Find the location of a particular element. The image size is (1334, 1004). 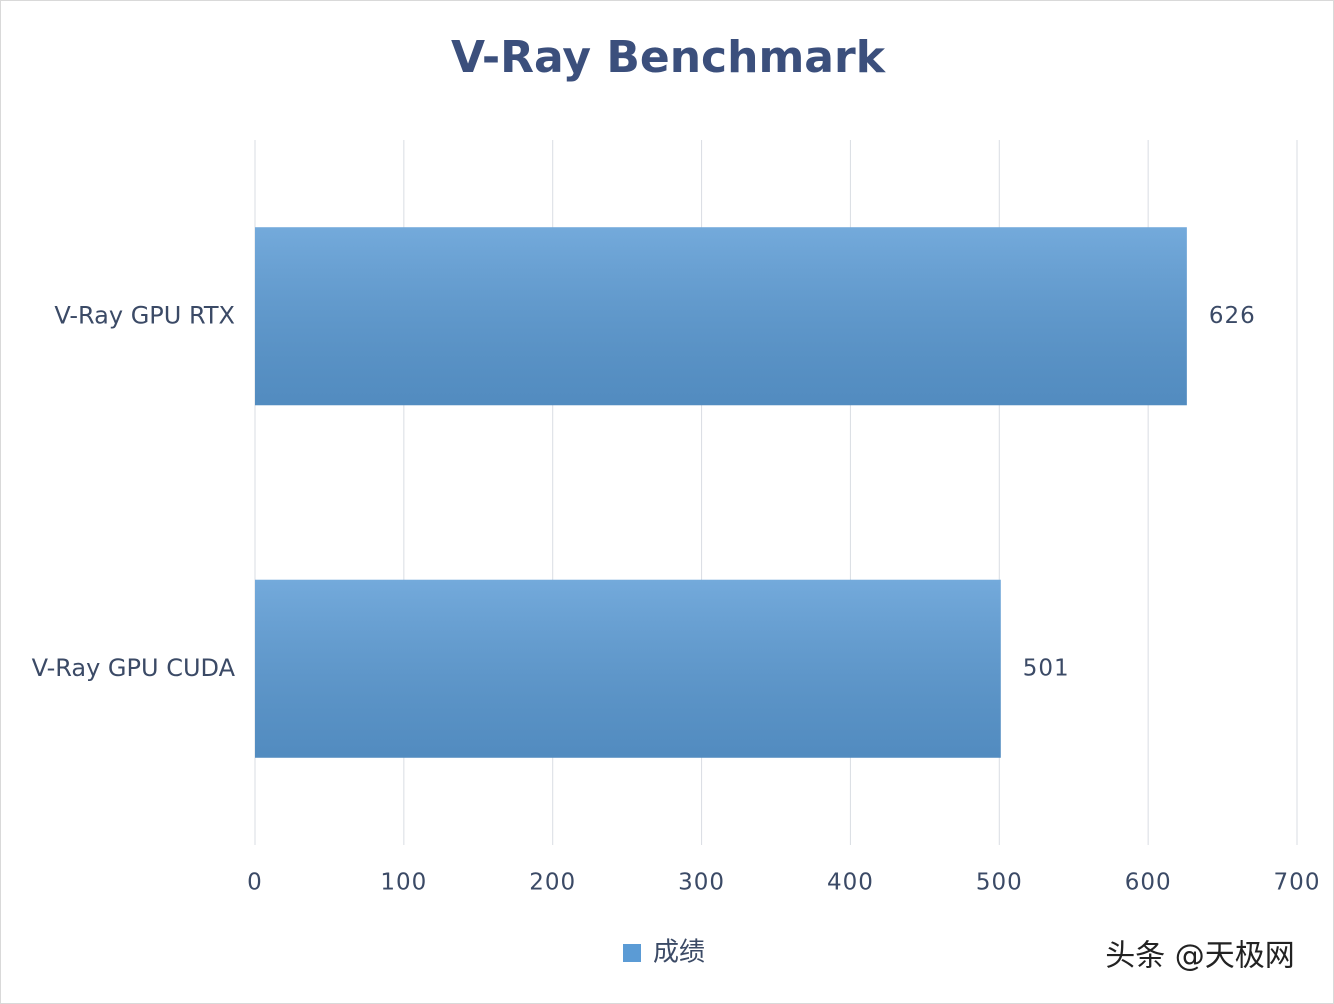

data-label: 501 is located at coordinates (1046, 668).